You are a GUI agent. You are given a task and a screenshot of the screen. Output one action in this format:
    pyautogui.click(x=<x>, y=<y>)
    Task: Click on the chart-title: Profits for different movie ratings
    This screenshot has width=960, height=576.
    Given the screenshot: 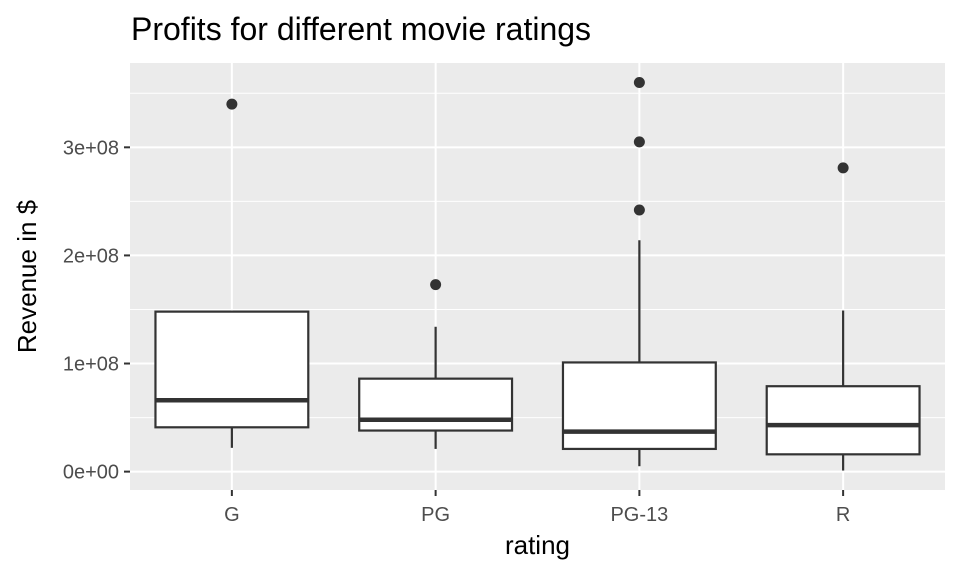 What is the action you would take?
    pyautogui.click(x=361, y=29)
    